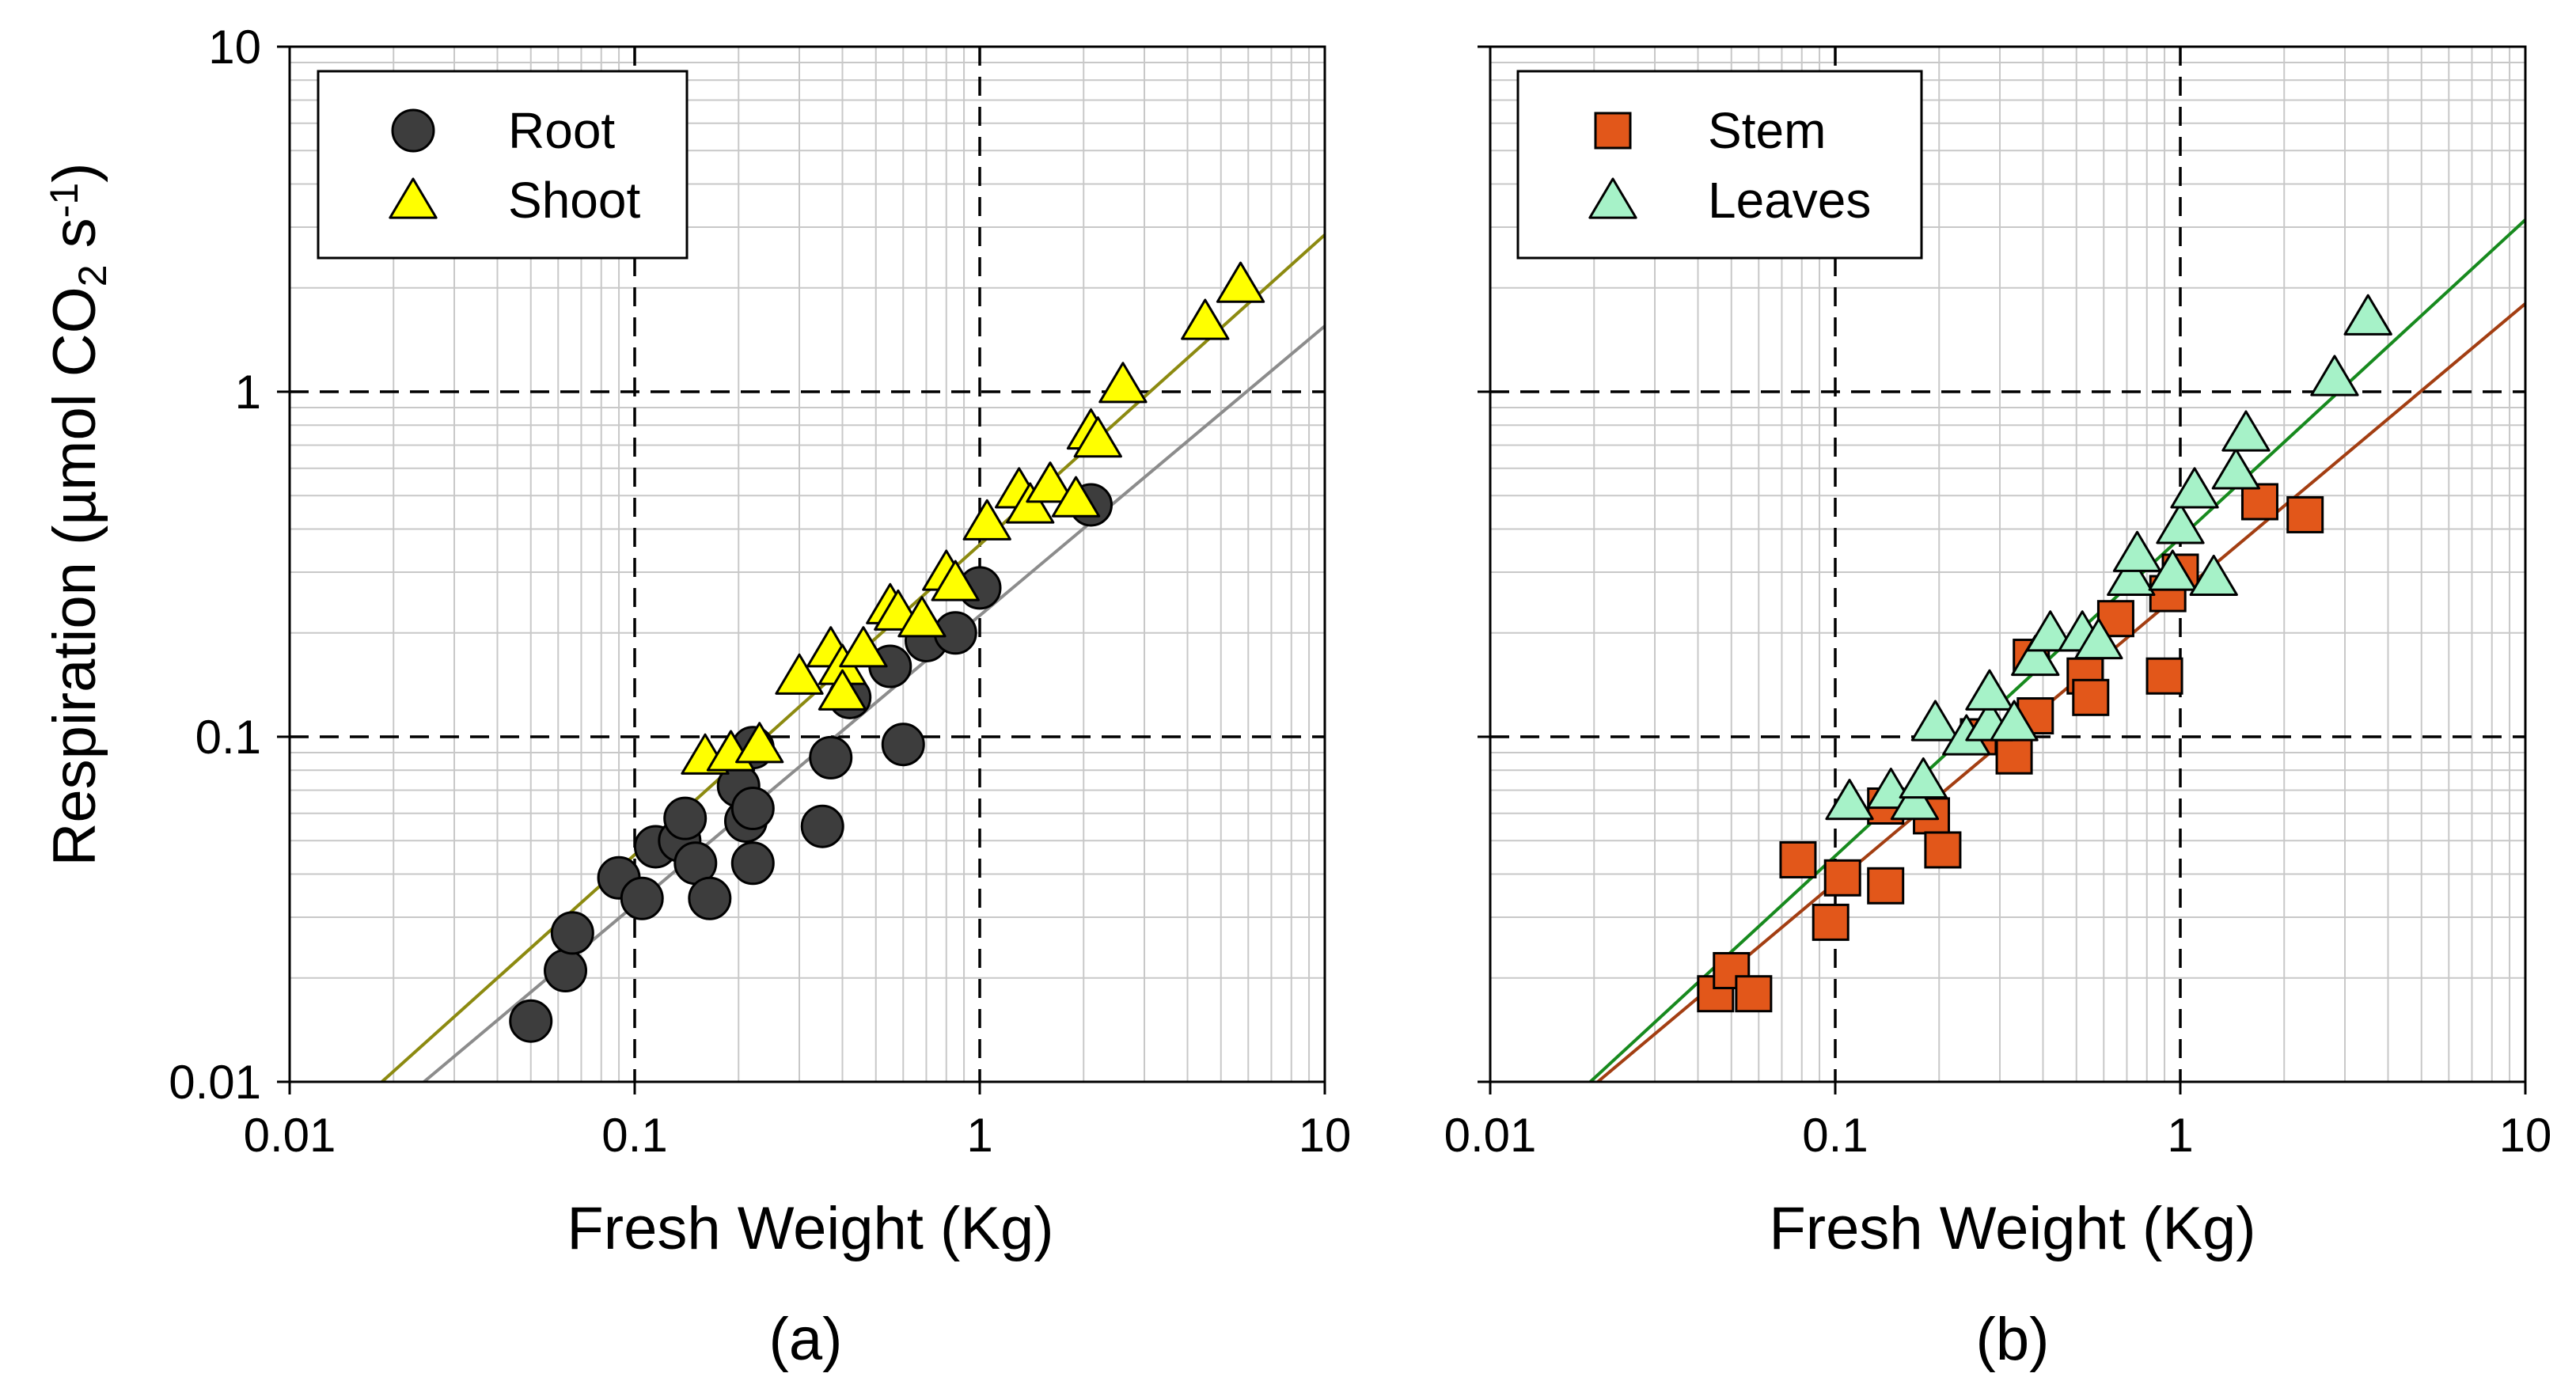  I want to click on y-axis-title-mid: s, so click(74, 241).